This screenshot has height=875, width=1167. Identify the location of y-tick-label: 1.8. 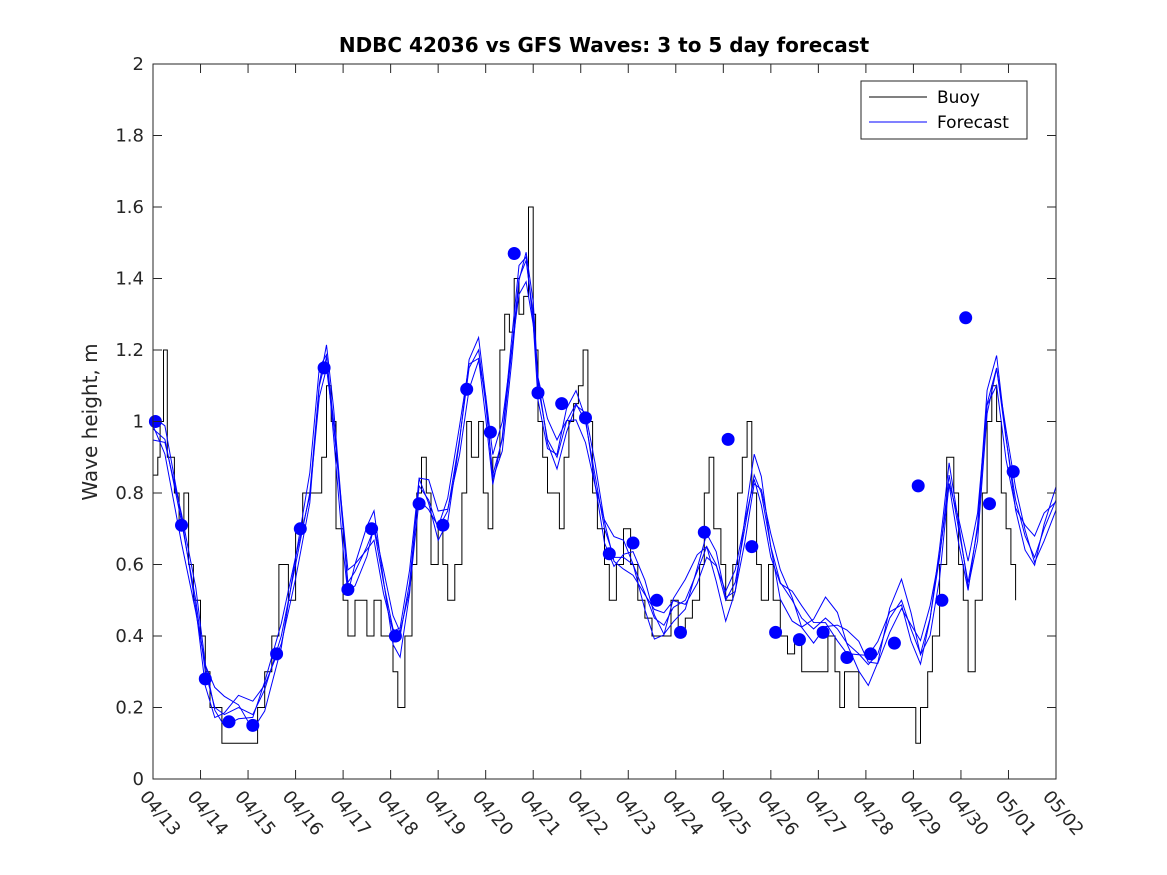
(129, 136).